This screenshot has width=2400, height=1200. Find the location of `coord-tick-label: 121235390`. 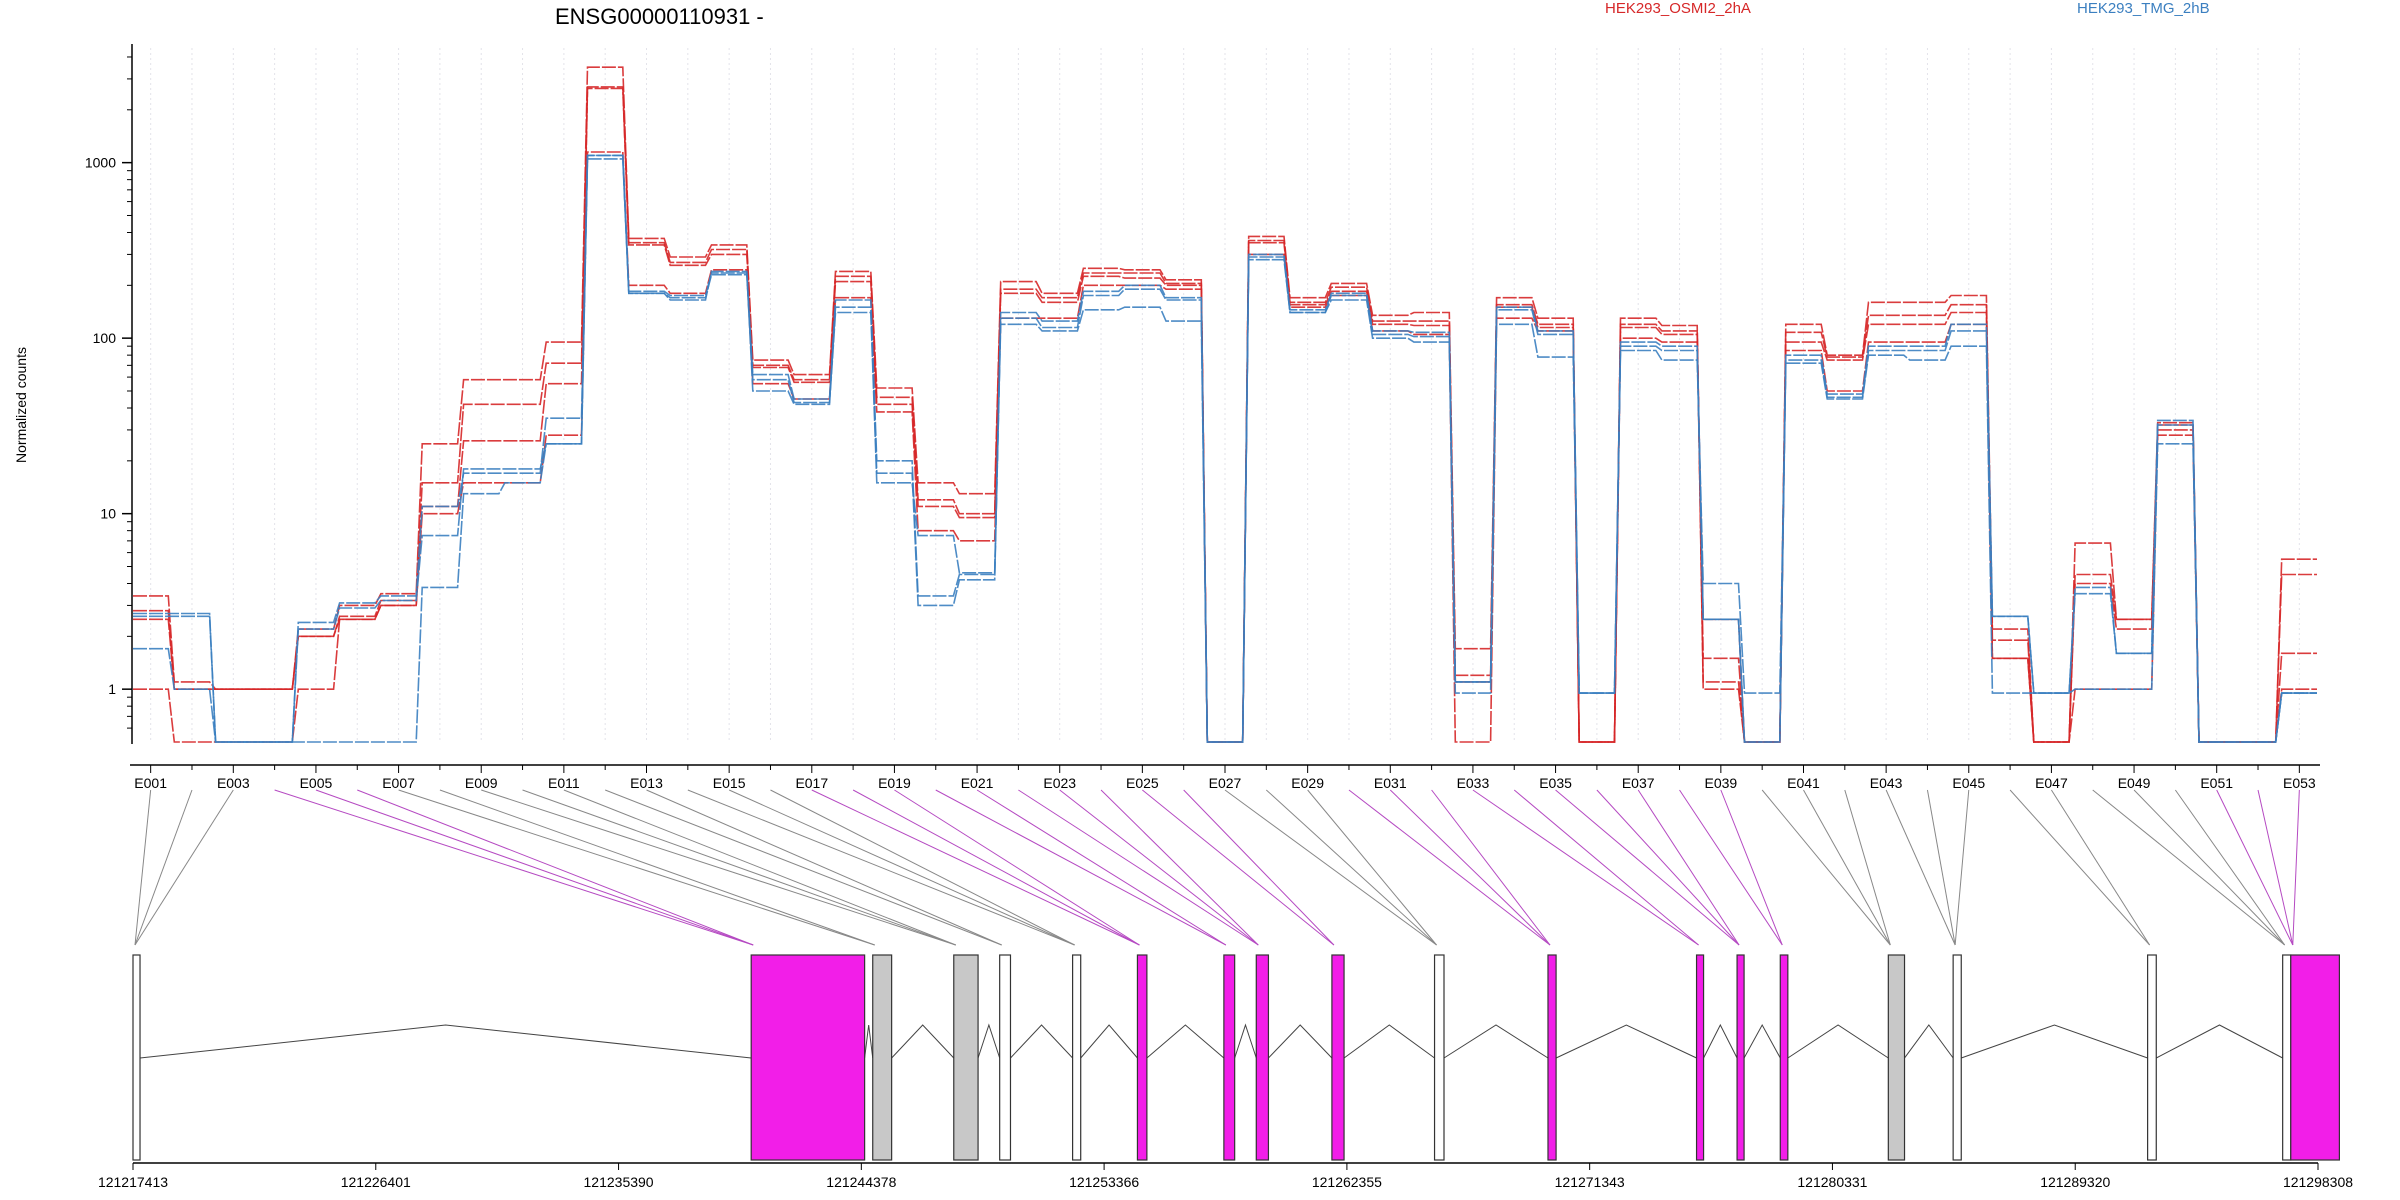

coord-tick-label: 121235390 is located at coordinates (619, 1182).